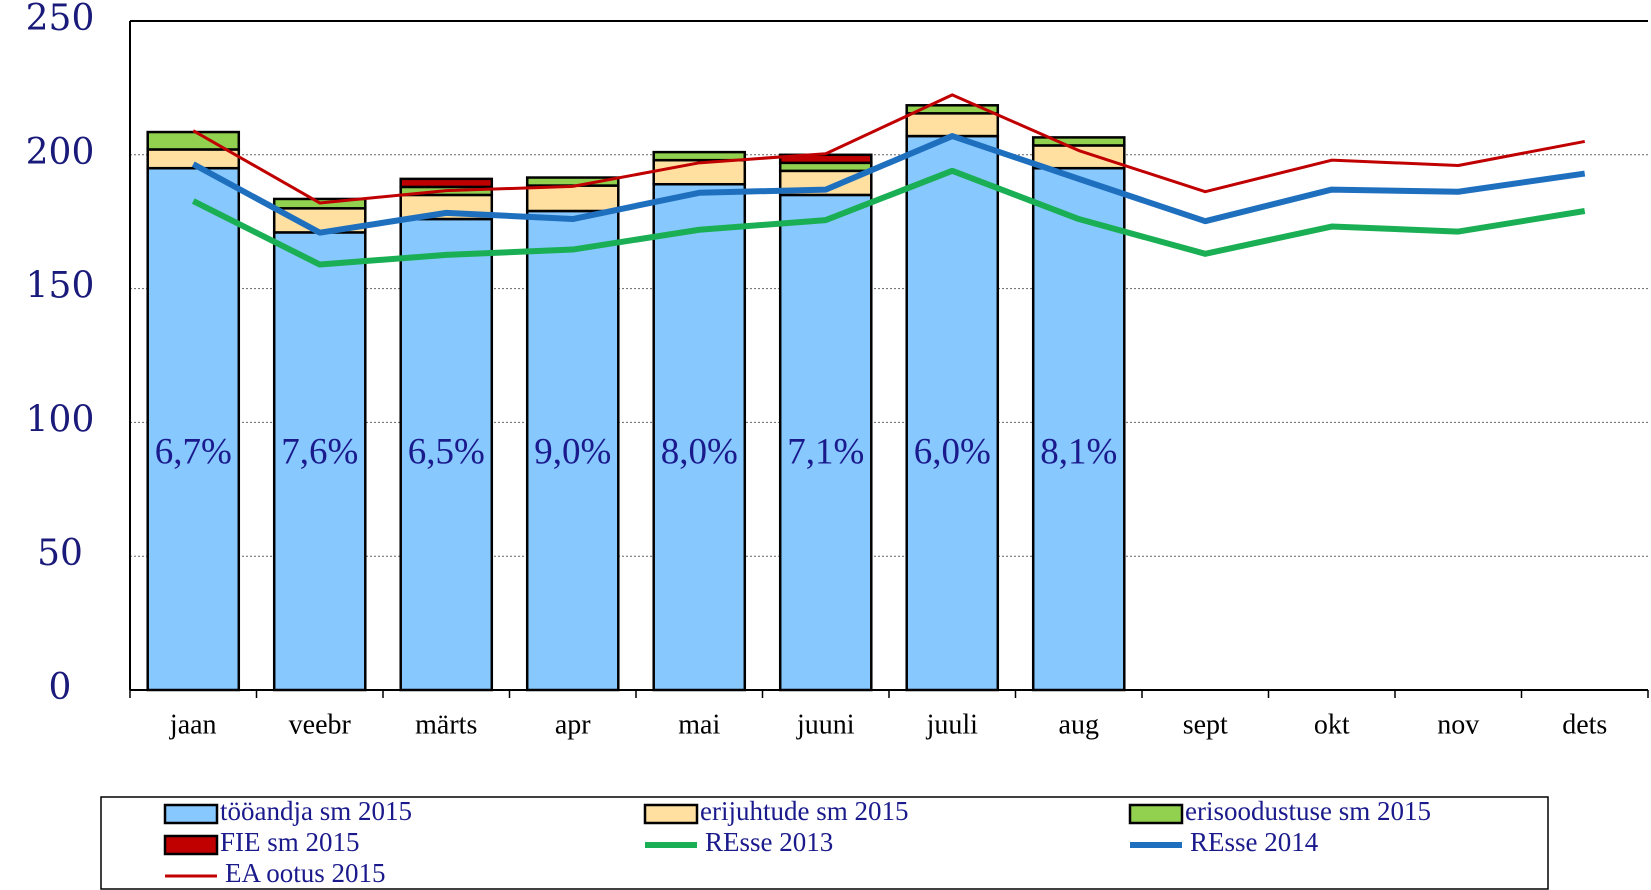 This screenshot has width=1651, height=890. What do you see at coordinates (1205, 724) in the screenshot?
I see `x-tick-label: sept` at bounding box center [1205, 724].